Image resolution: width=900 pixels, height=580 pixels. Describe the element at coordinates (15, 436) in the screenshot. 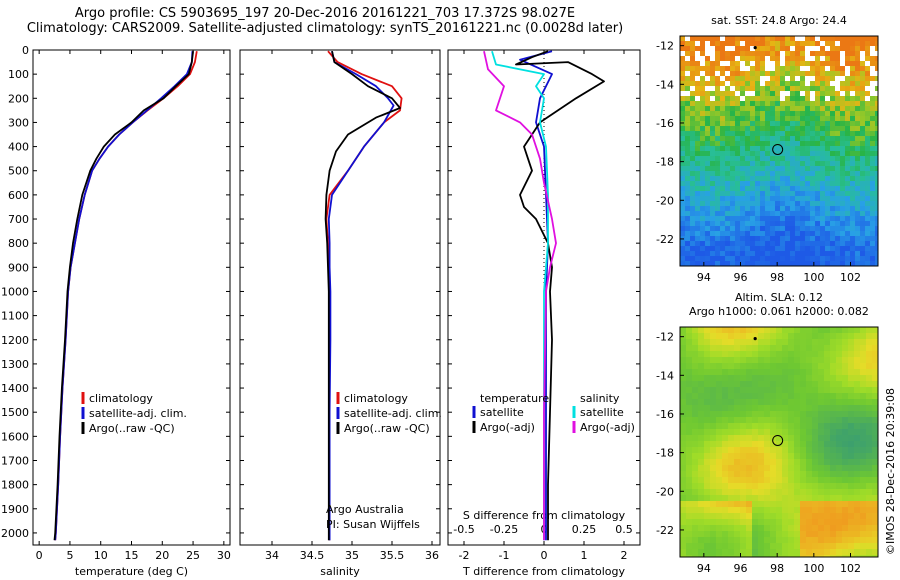

I see `y-tick-label: 1600` at that location.